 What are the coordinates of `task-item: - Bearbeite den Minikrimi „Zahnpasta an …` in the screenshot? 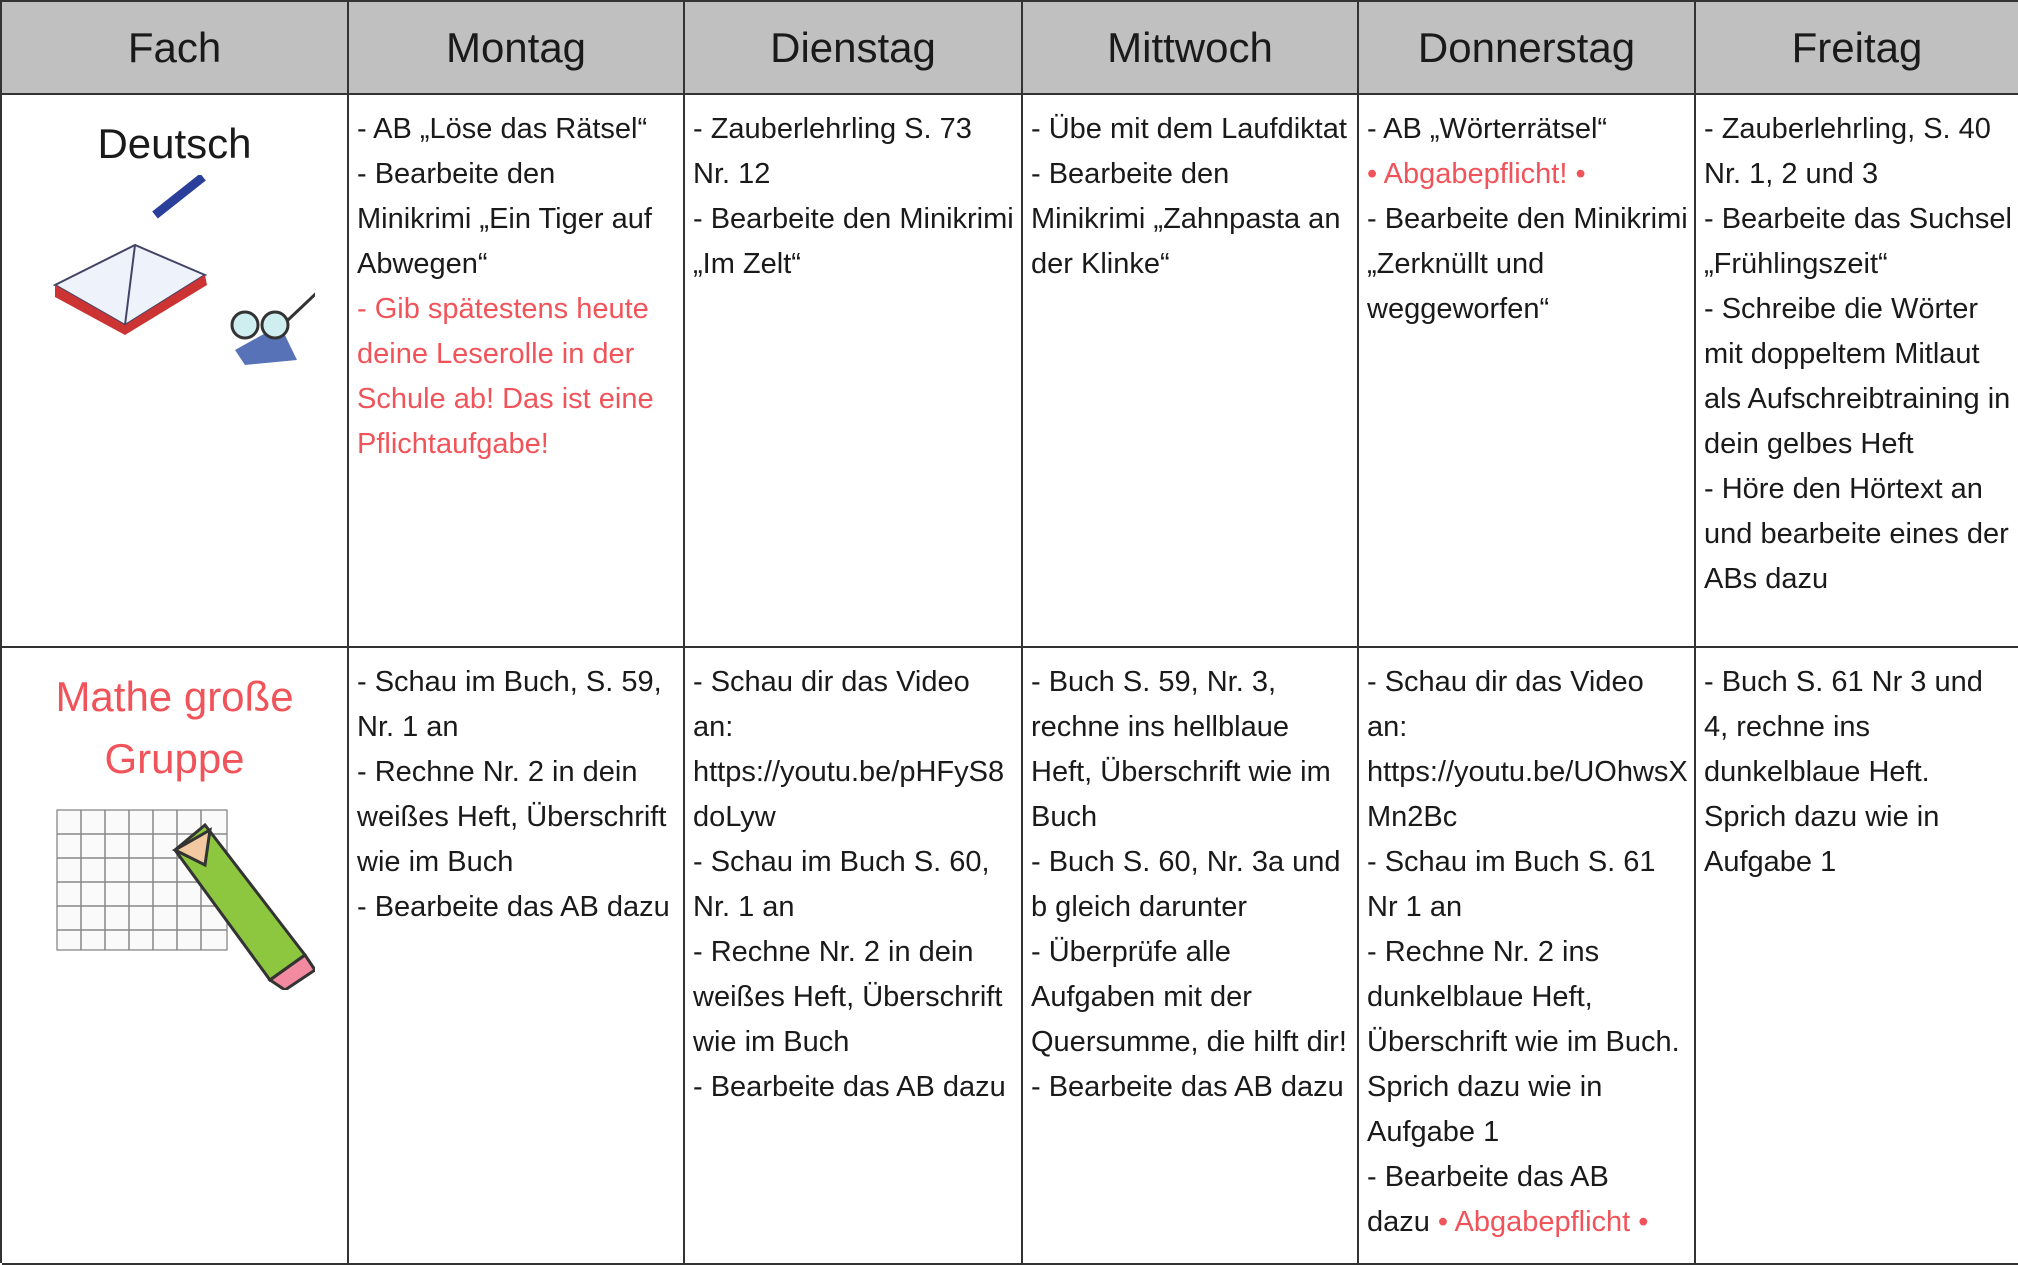 It's located at (1191, 219).